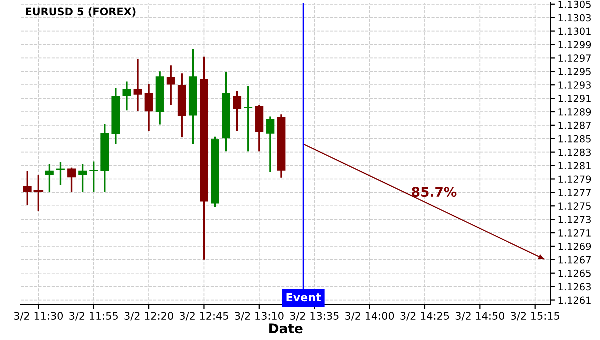 The image size is (600, 340). I want to click on y-tick-label: 1.1293, so click(574, 85).